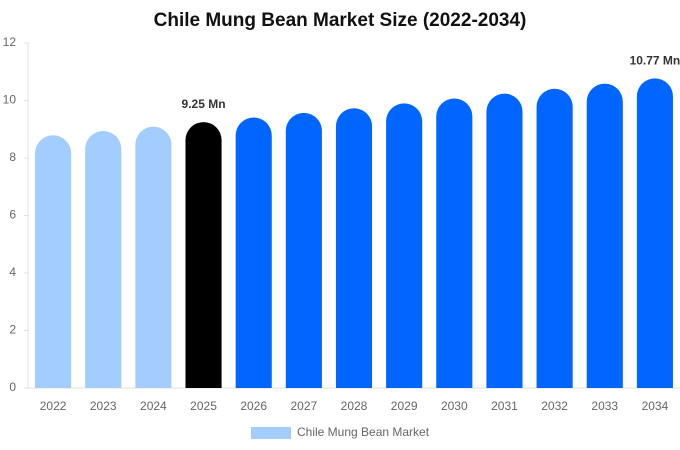 The height and width of the screenshot is (450, 680). Describe the element at coordinates (153, 406) in the screenshot. I see `x-tick-label: 2024` at that location.